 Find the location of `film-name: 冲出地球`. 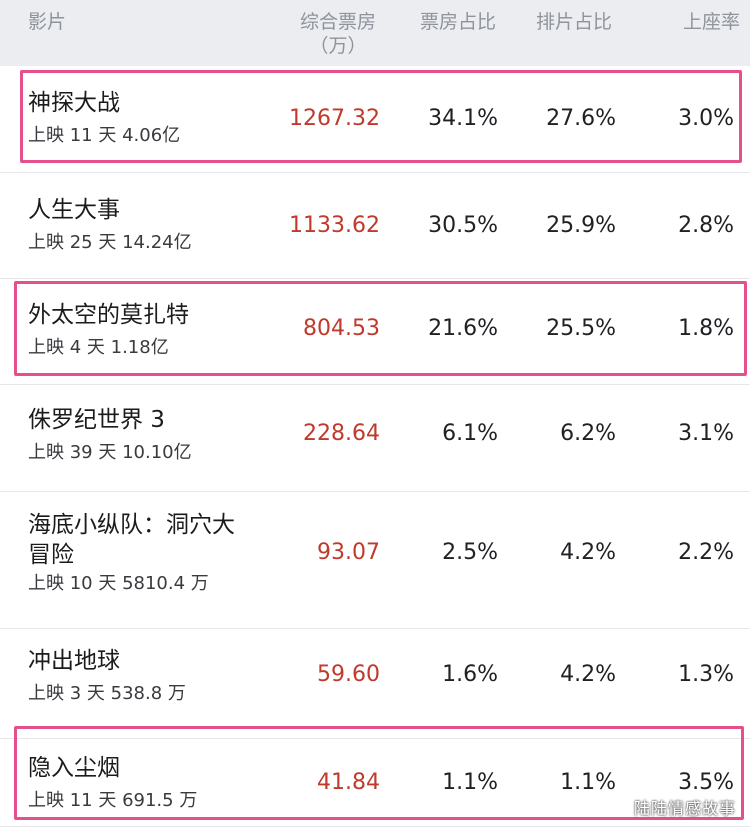

film-name: 冲出地球 is located at coordinates (74, 661).